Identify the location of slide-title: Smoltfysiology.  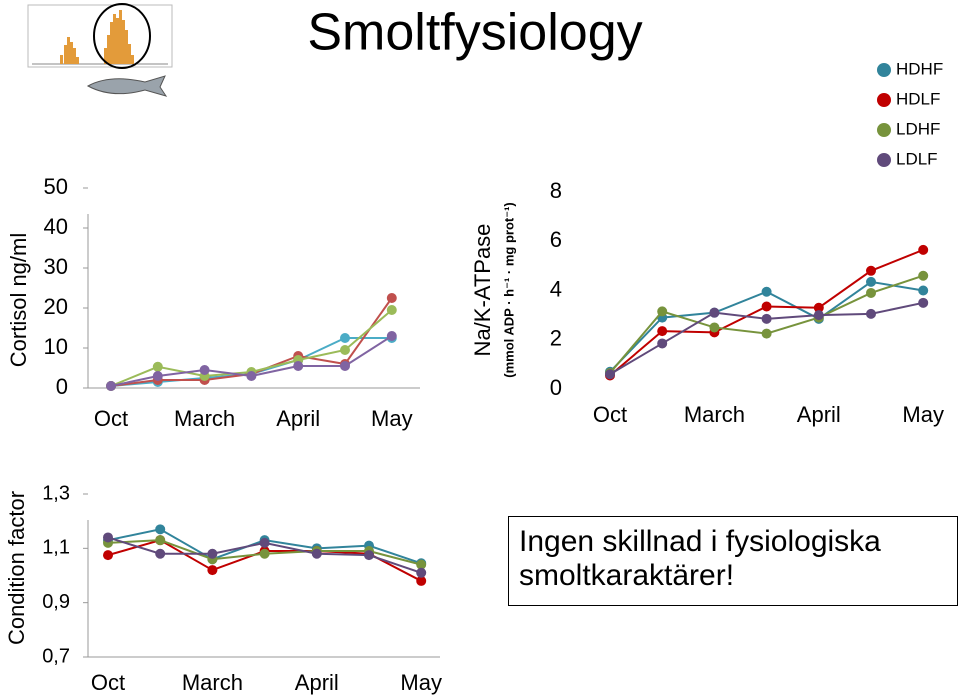
(474, 33).